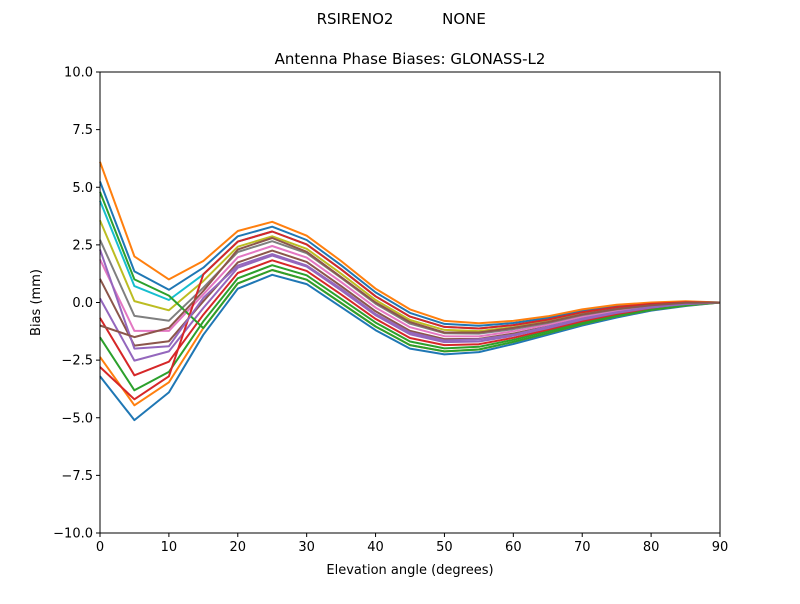 The image size is (800, 604). Describe the element at coordinates (77, 476) in the screenshot. I see `y-tick-label: −7.5` at that location.